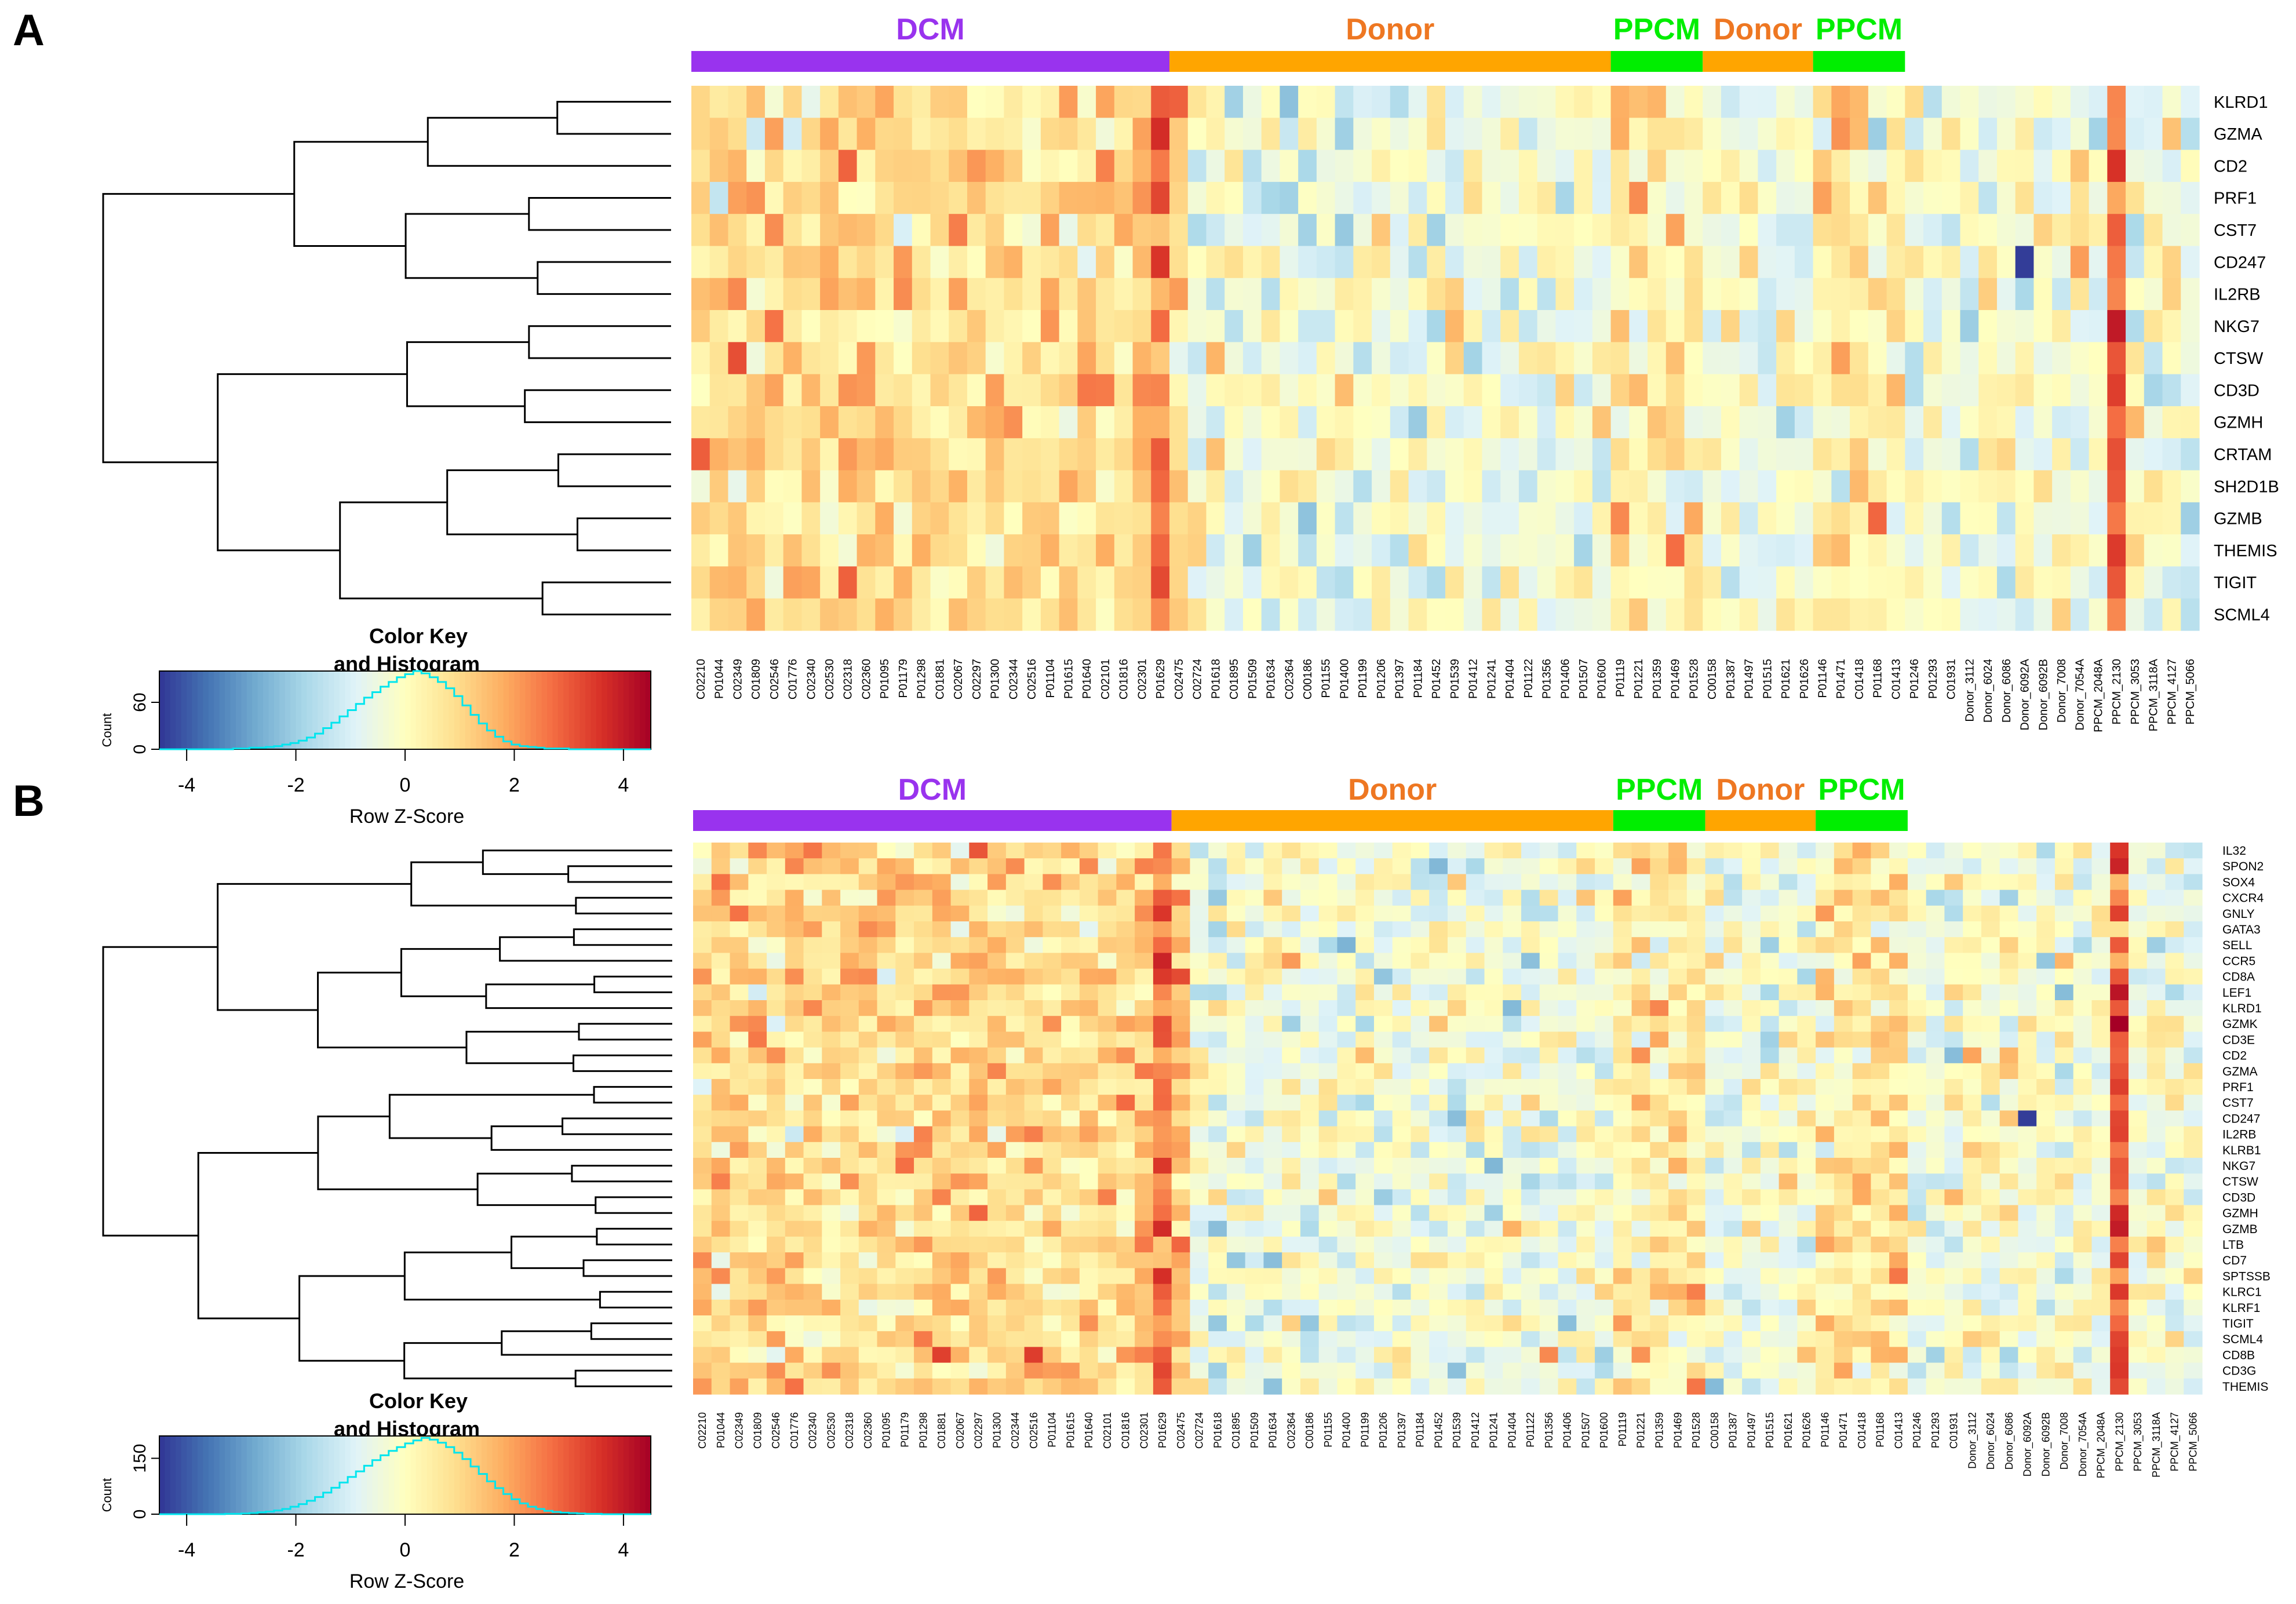  What do you see at coordinates (1300, 820) in the screenshot?
I see `column-group-bar-b` at bounding box center [1300, 820].